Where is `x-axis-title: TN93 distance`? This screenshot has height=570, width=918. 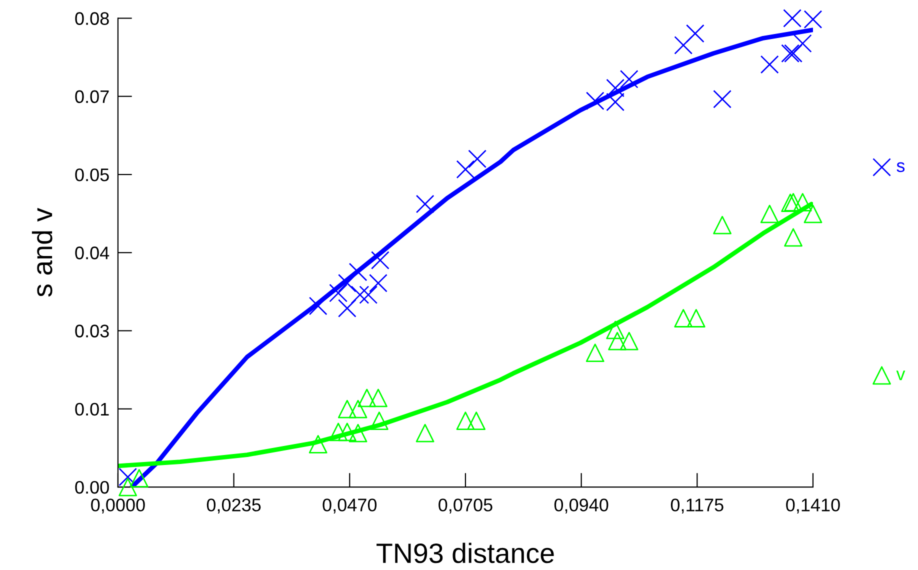 x-axis-title: TN93 distance is located at coordinates (465, 553).